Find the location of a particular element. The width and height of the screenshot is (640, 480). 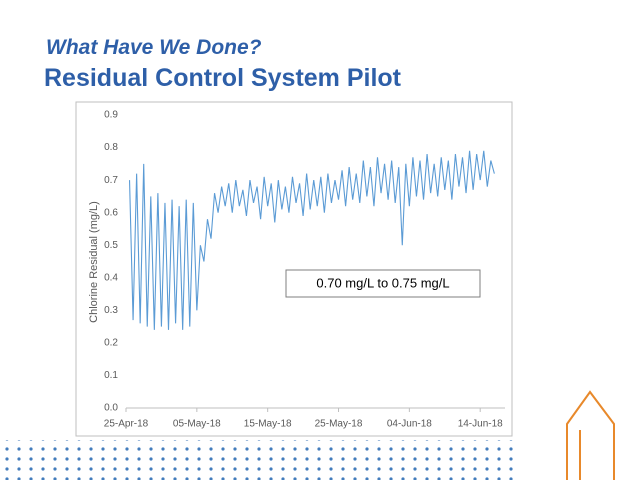

y-tick-label: 0.3 is located at coordinates (111, 310).